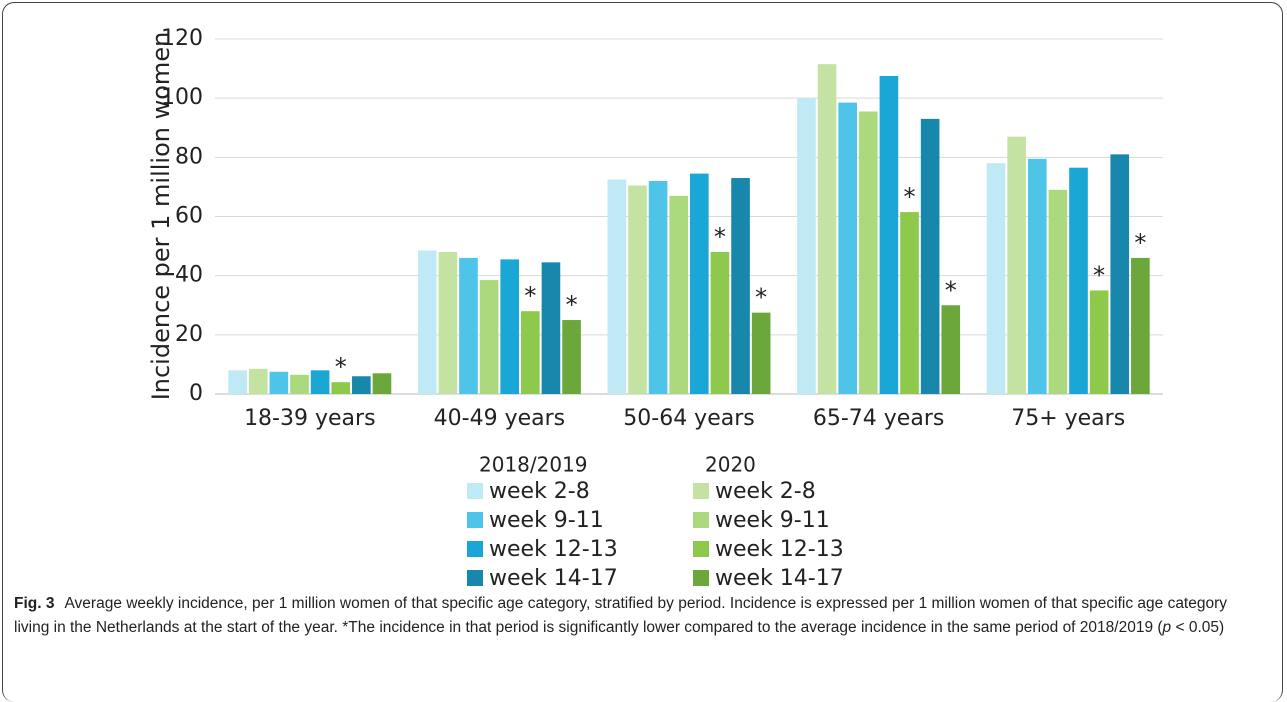 The image size is (1287, 702). What do you see at coordinates (189, 334) in the screenshot?
I see `y-tick-label: 20` at bounding box center [189, 334].